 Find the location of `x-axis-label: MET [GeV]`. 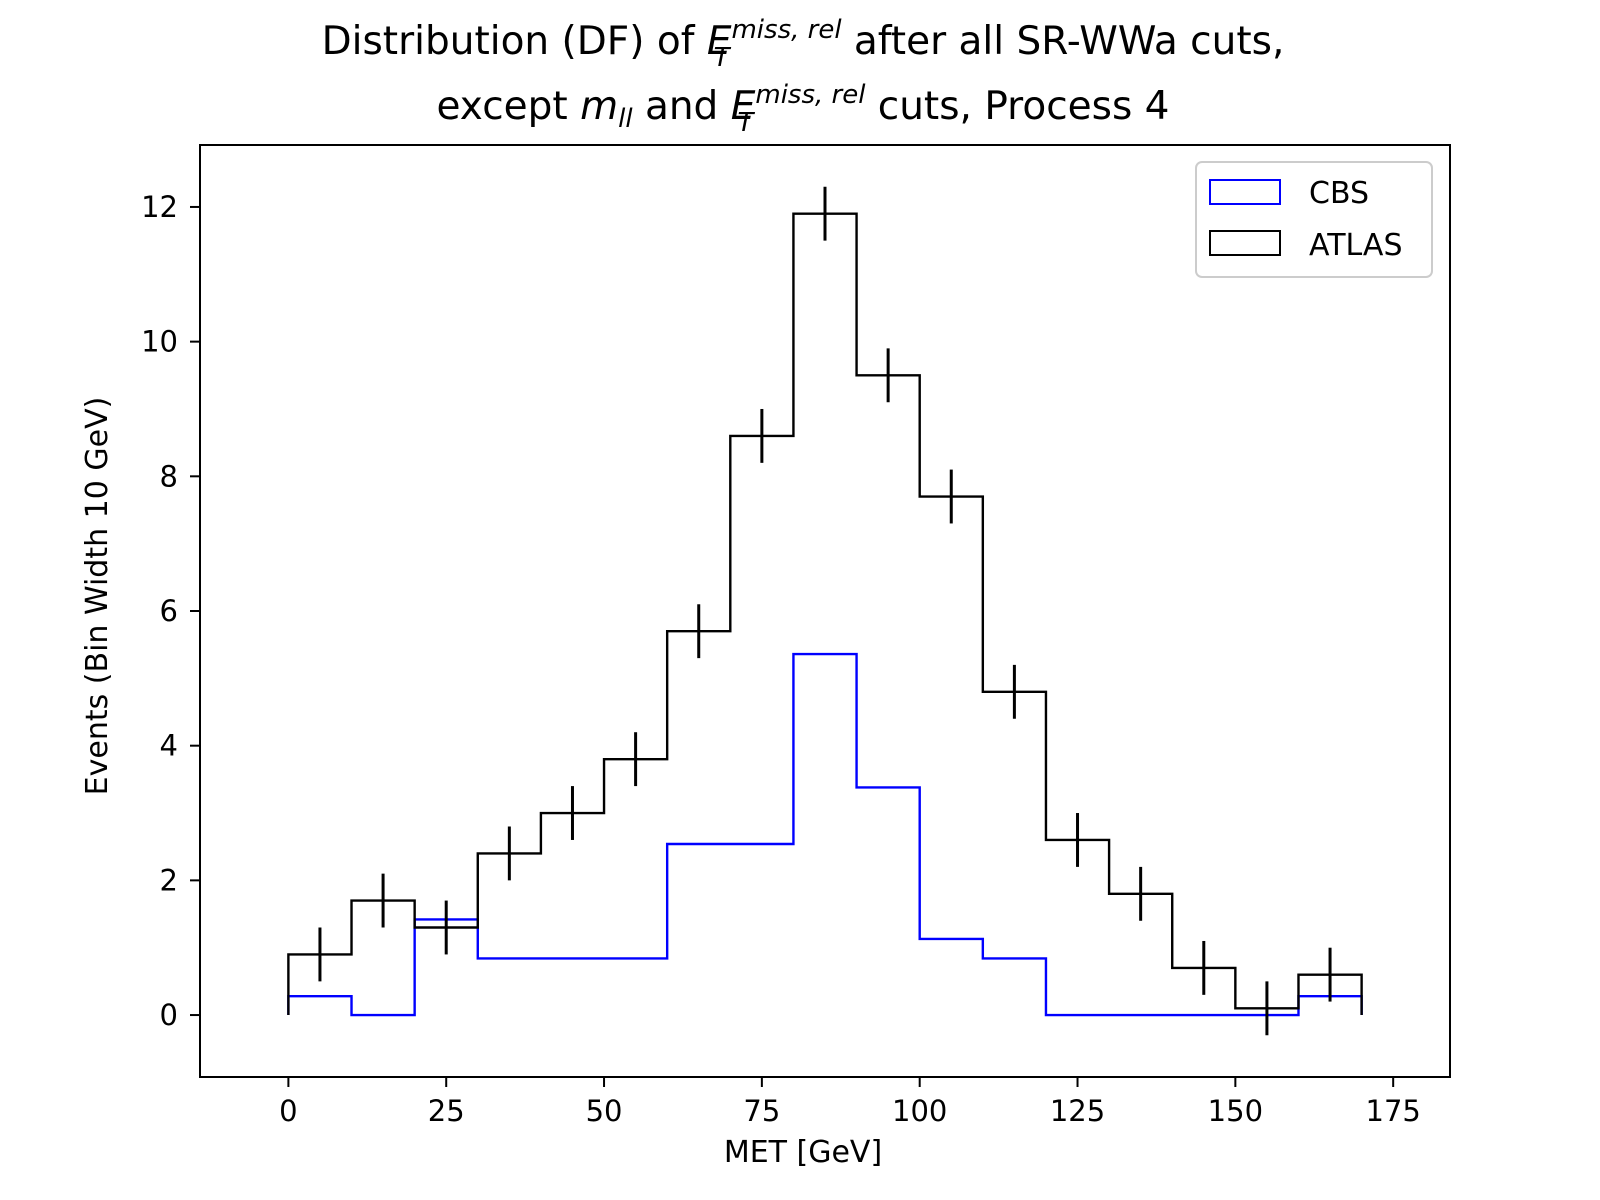

x-axis-label: MET [GeV] is located at coordinates (803, 1152).